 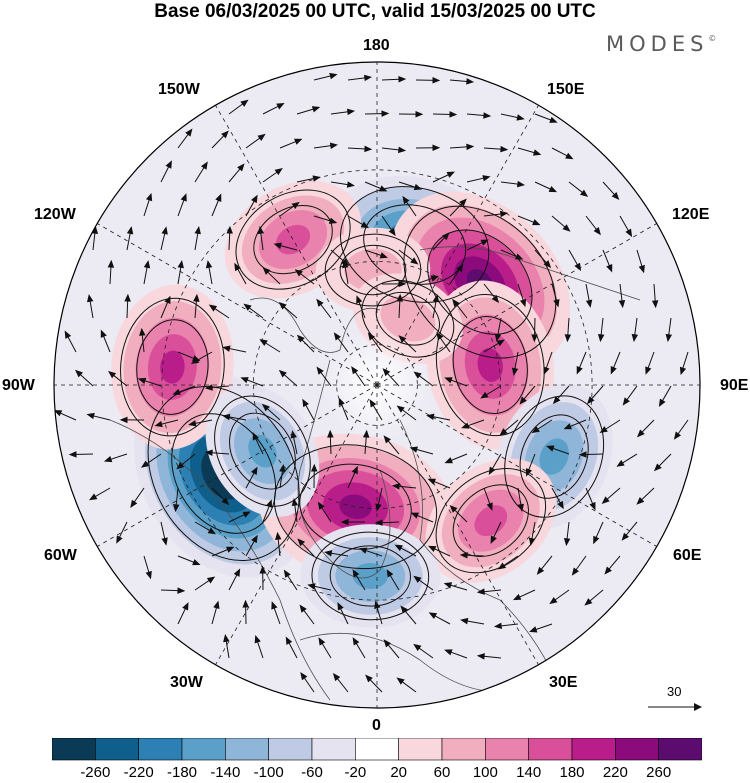 What do you see at coordinates (712, 38) in the screenshot?
I see `copyright-mark: ©` at bounding box center [712, 38].